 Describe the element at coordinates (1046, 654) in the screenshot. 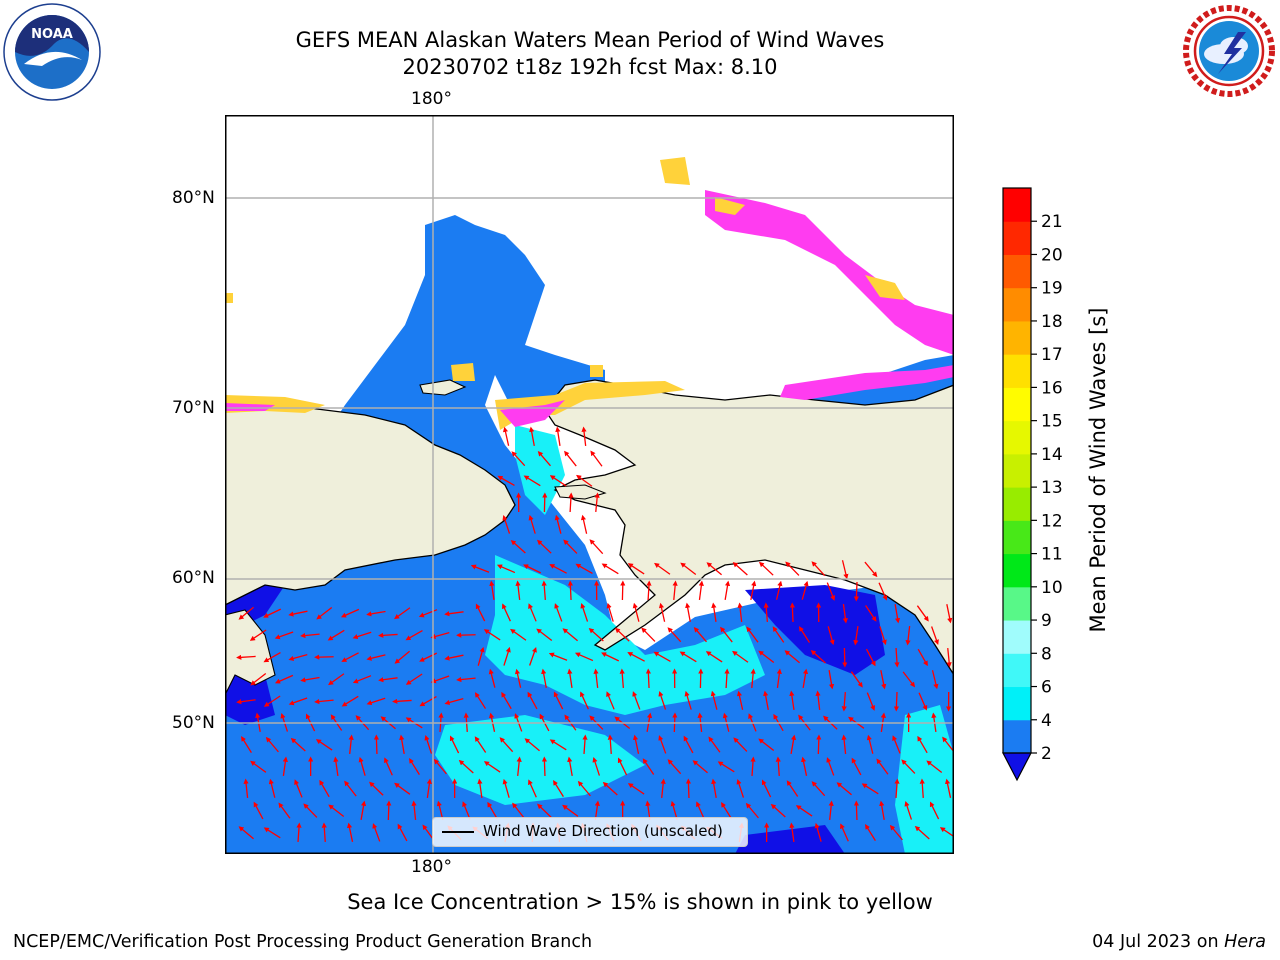

I see `colorbar-tick-label: 8` at that location.